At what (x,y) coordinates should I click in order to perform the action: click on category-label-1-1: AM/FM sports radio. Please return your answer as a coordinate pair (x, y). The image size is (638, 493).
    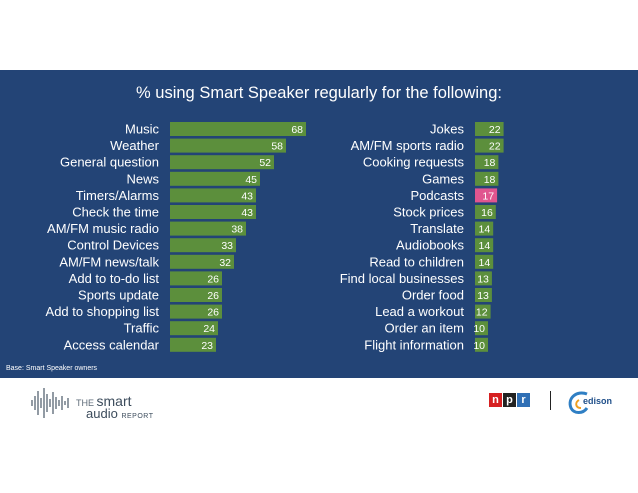
    Looking at the image, I should click on (407, 145).